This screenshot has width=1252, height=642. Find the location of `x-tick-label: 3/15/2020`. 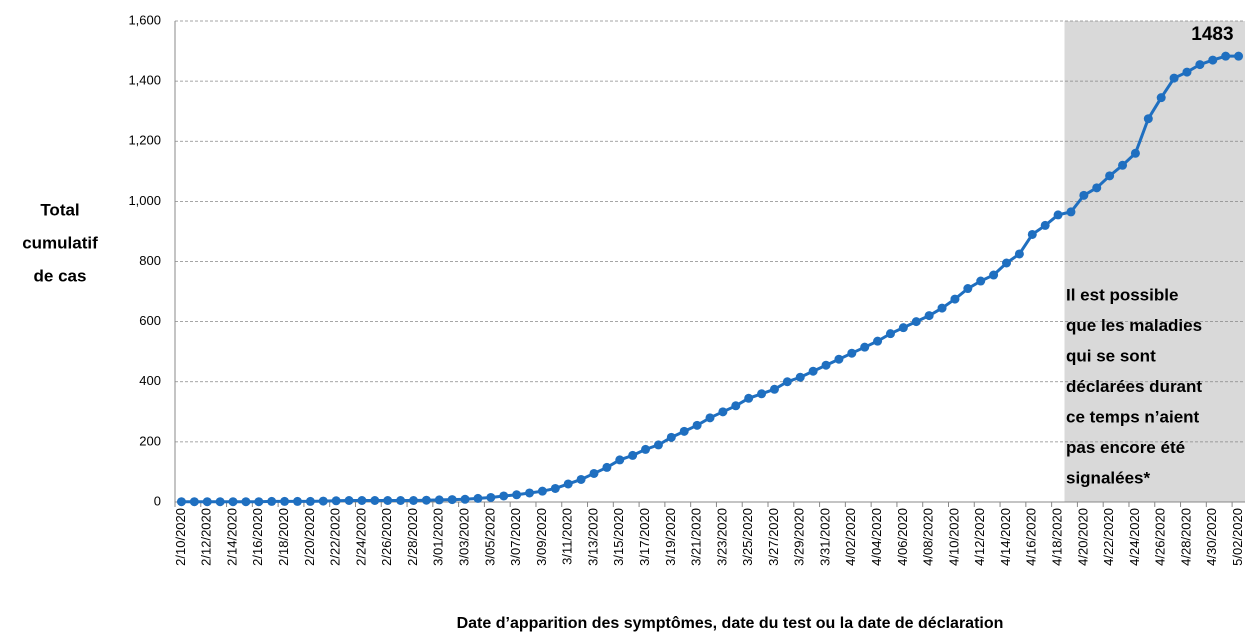

x-tick-label: 3/15/2020 is located at coordinates (618, 537).